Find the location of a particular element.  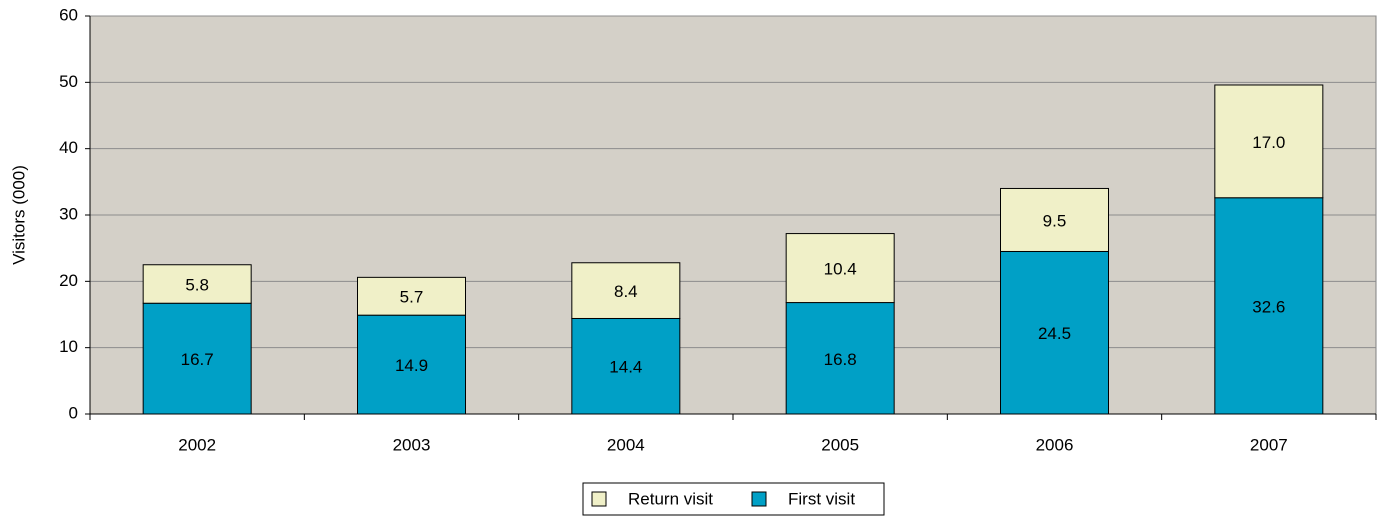

legend-label: Return visit is located at coordinates (670, 498).